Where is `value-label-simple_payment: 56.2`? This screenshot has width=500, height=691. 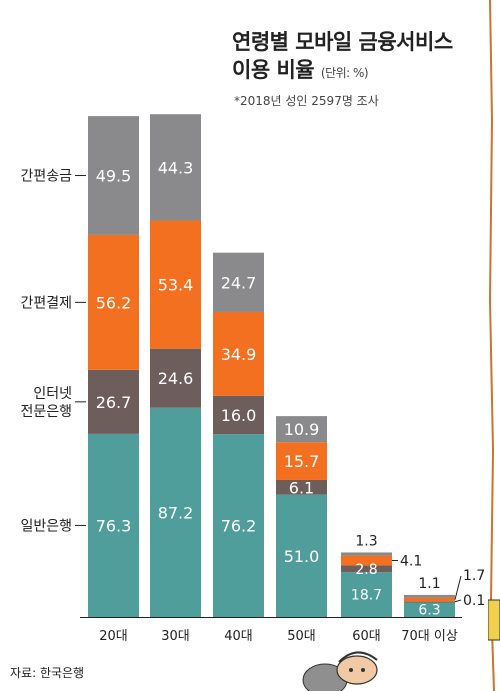 value-label-simple_payment: 56.2 is located at coordinates (114, 302).